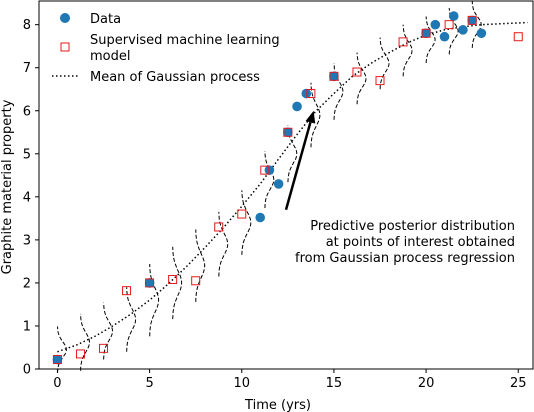  Describe the element at coordinates (65, 47) in the screenshot. I see `legend-ml-marker` at that location.